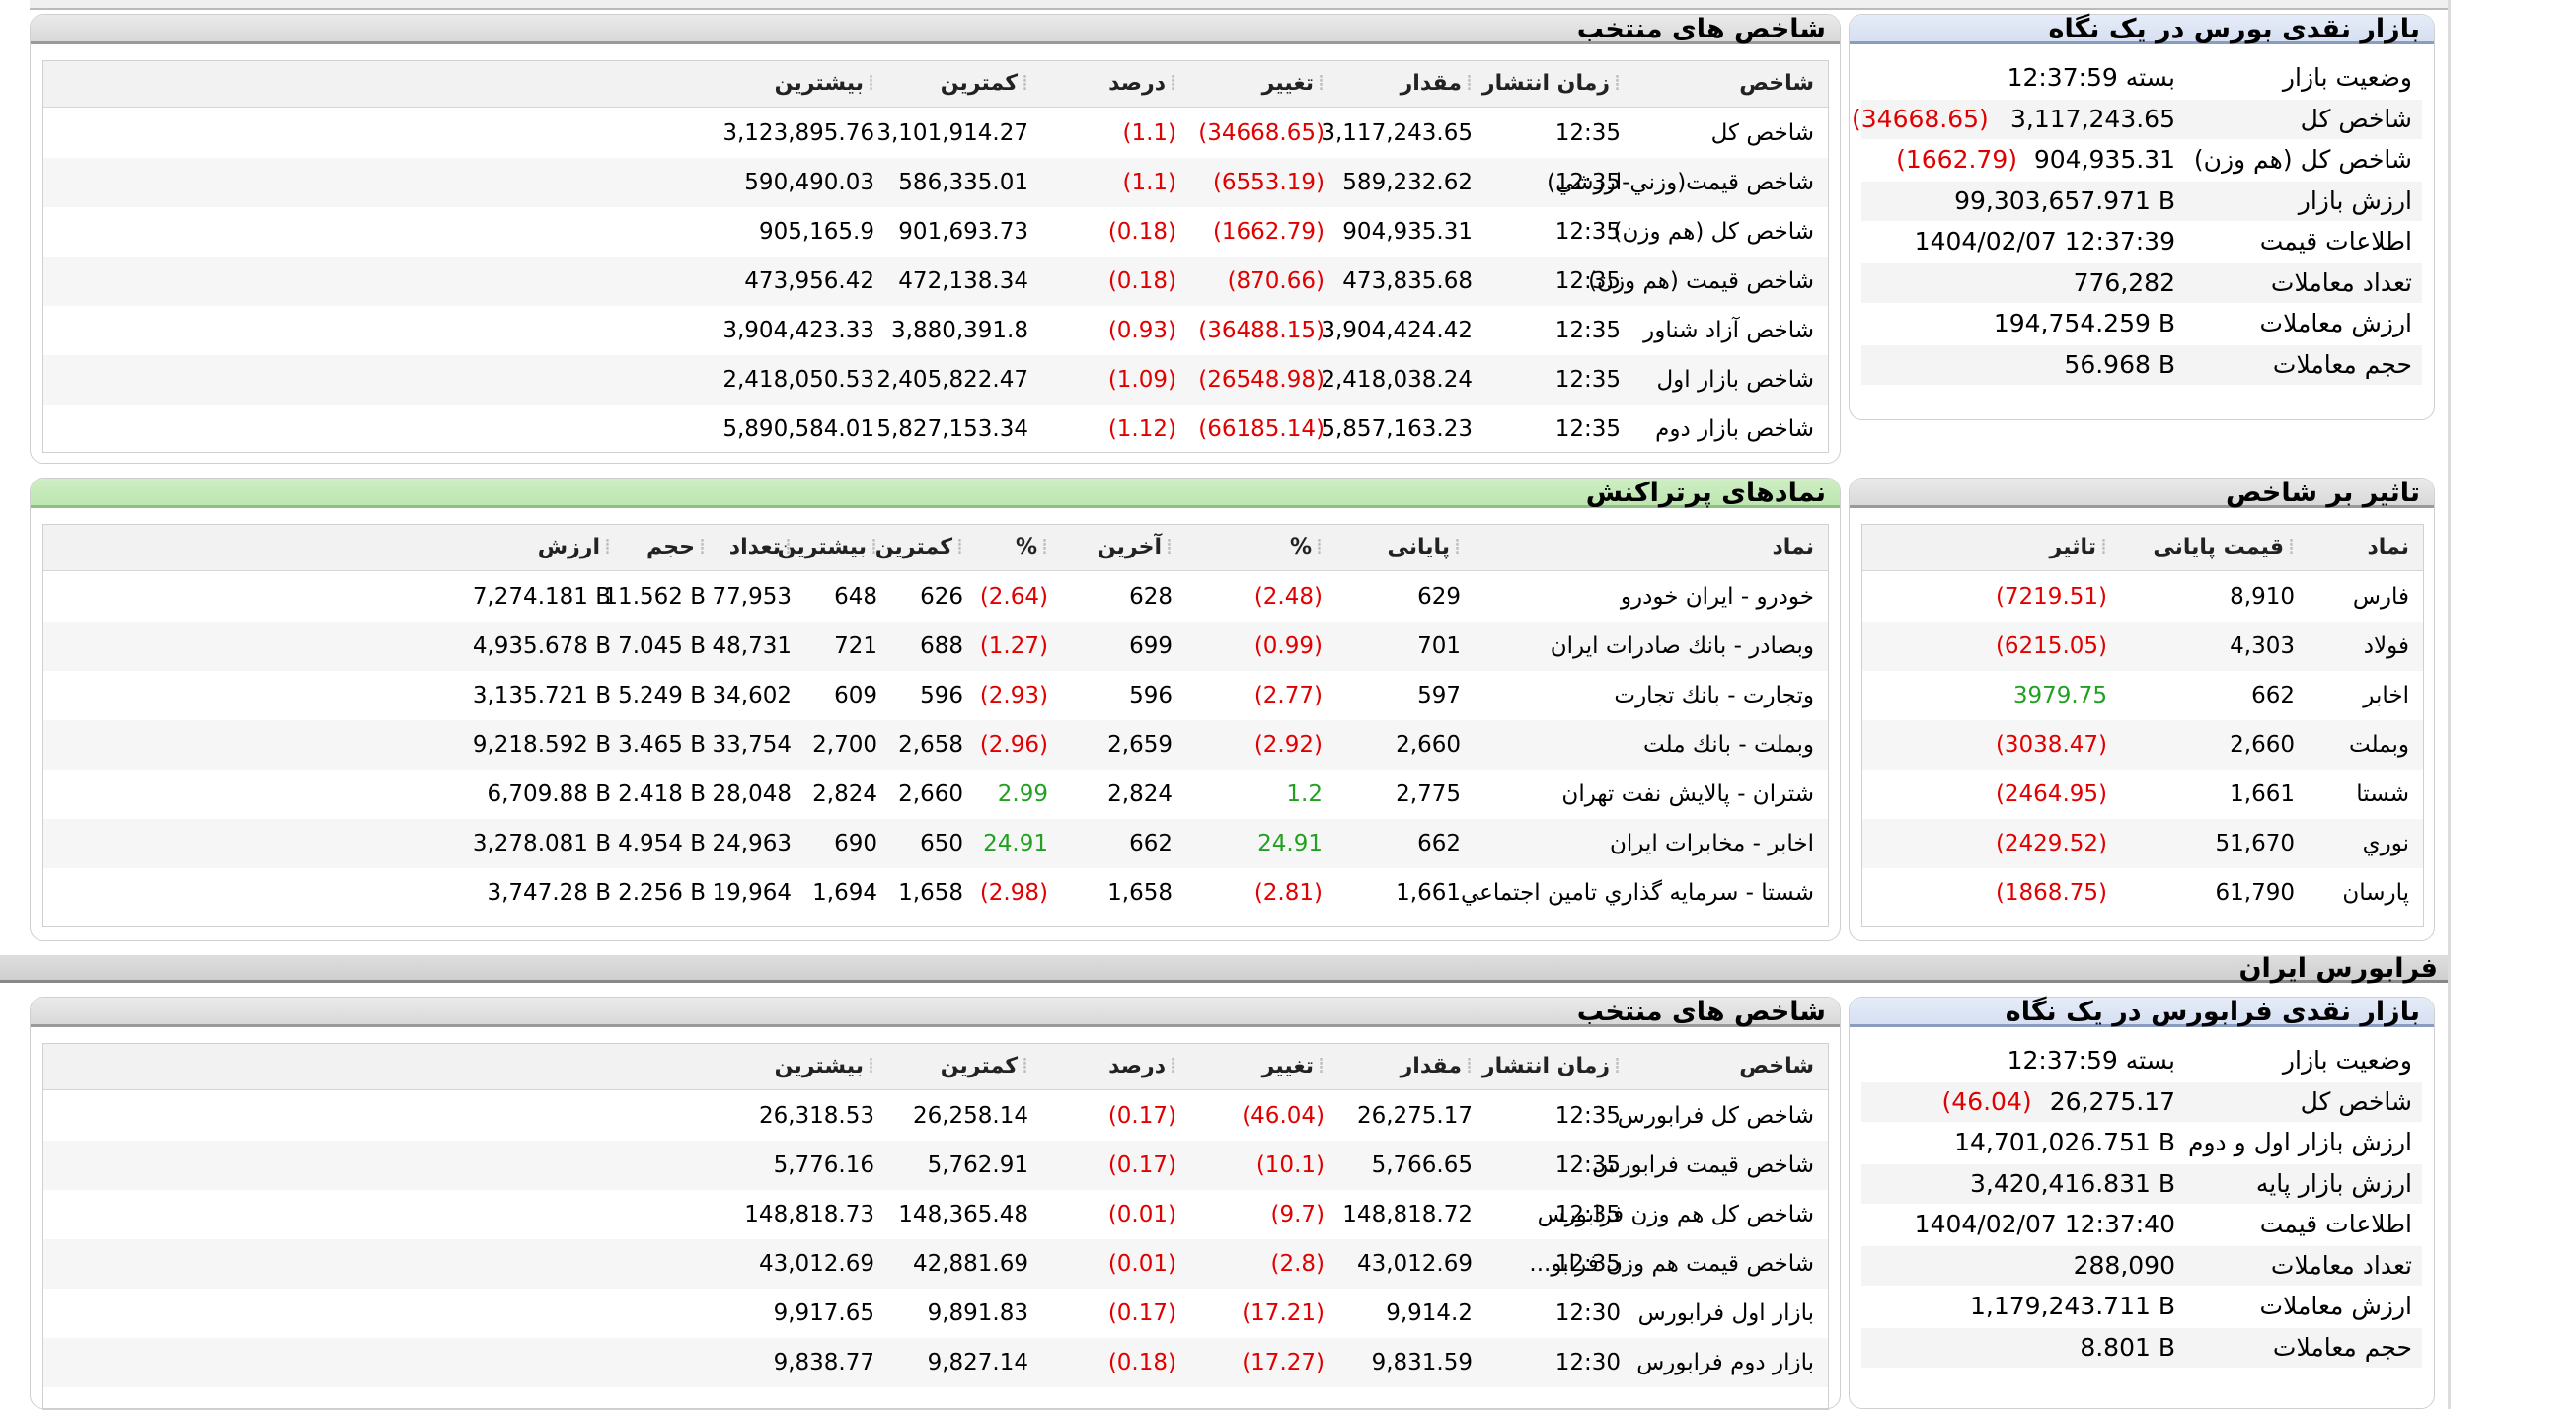 The height and width of the screenshot is (1410, 2576). I want to click on cell-name: شاخص کل فرابورس, so click(1715, 1116).